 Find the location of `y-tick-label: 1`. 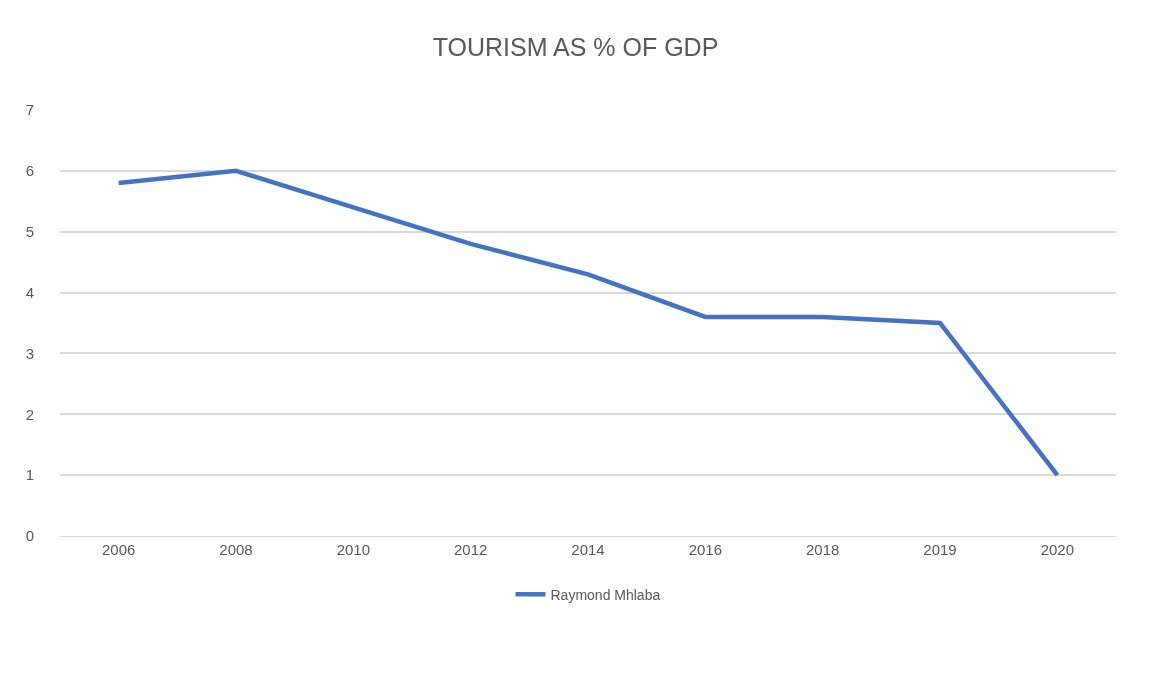

y-tick-label: 1 is located at coordinates (29, 475).